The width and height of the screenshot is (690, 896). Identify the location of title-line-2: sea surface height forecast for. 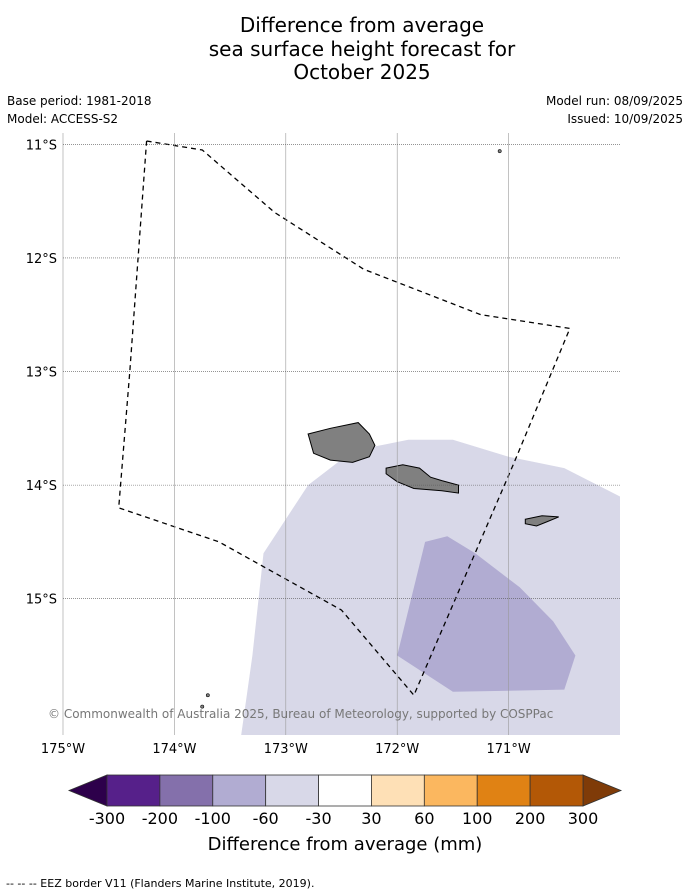
(362, 48).